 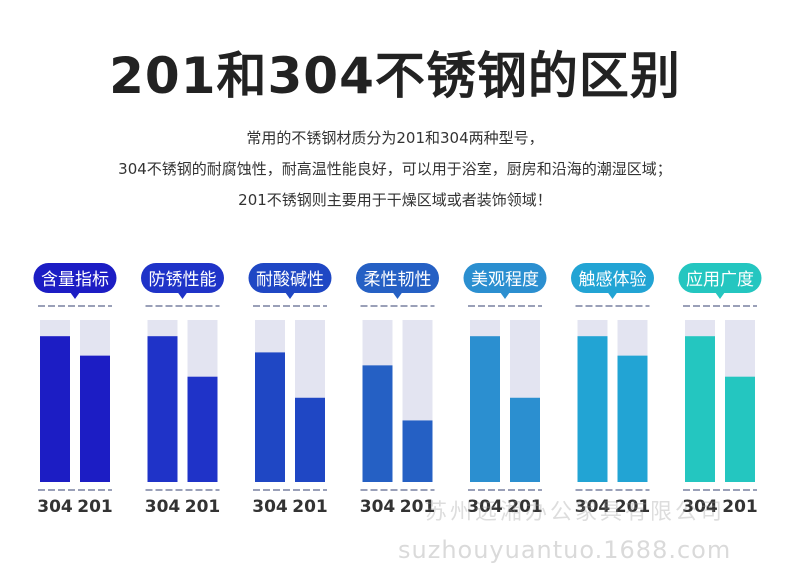 I want to click on panel-label: 美观程度, so click(x=505, y=280).